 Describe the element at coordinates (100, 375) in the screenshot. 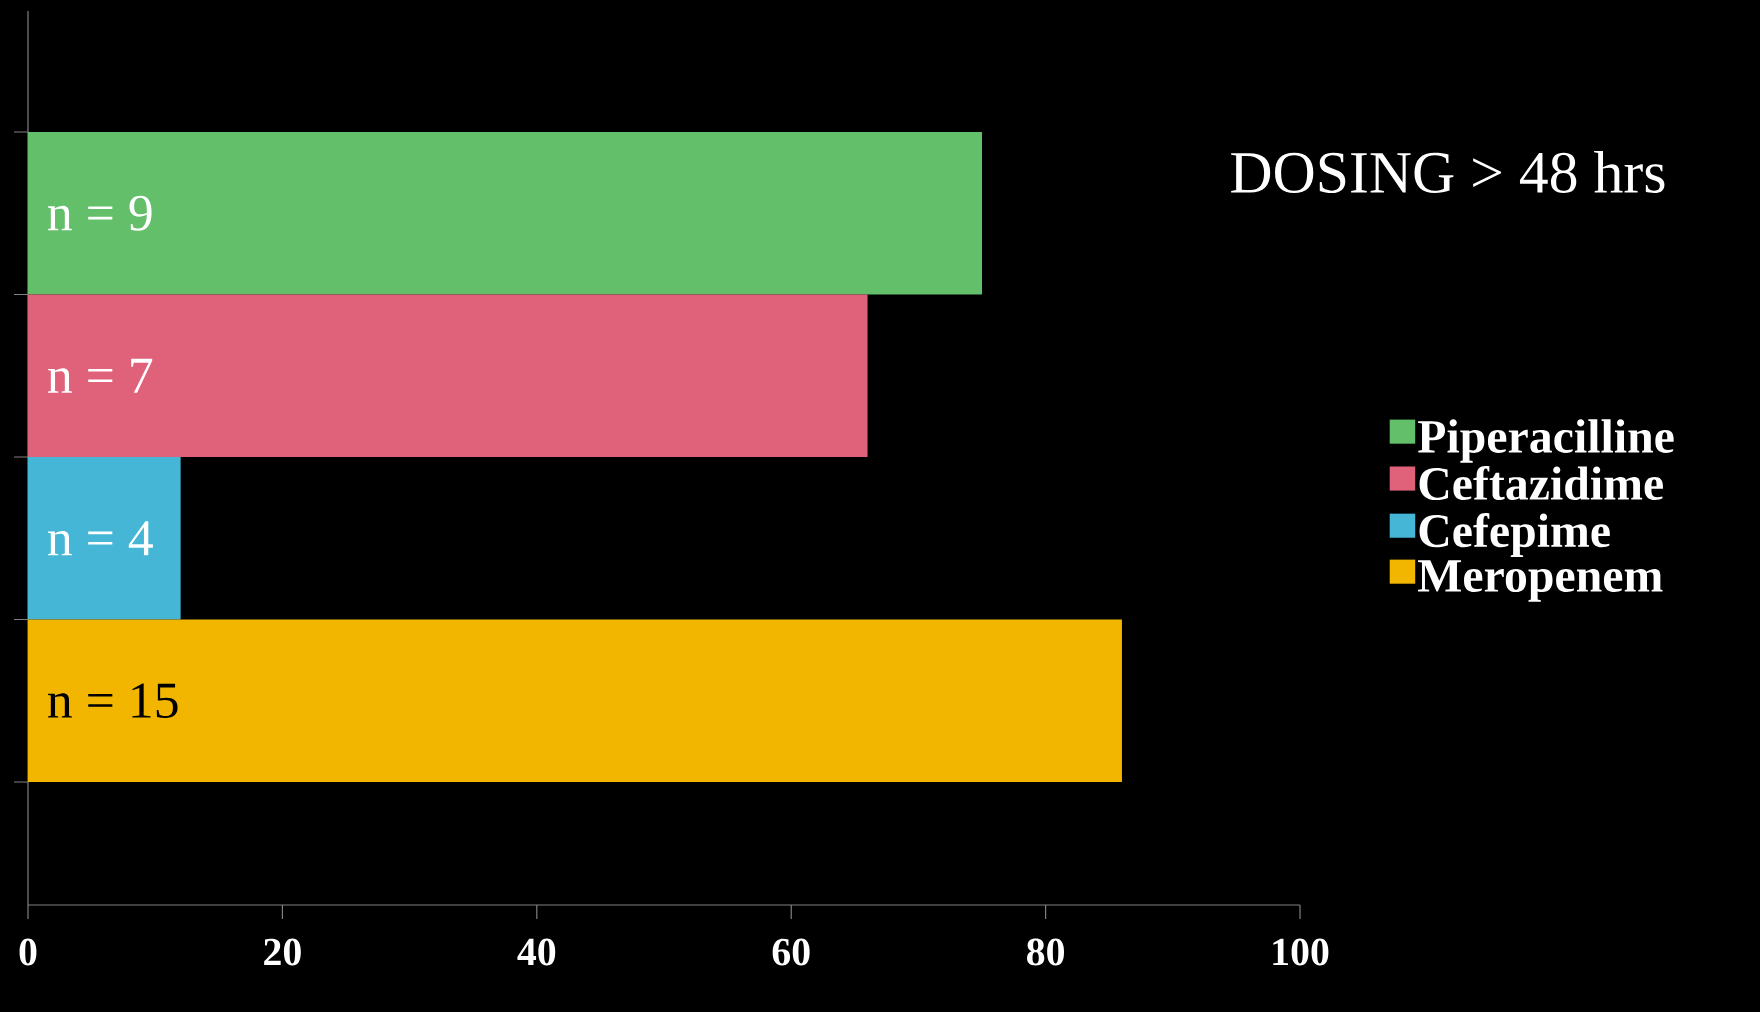

I see `annotation: n = 7` at that location.